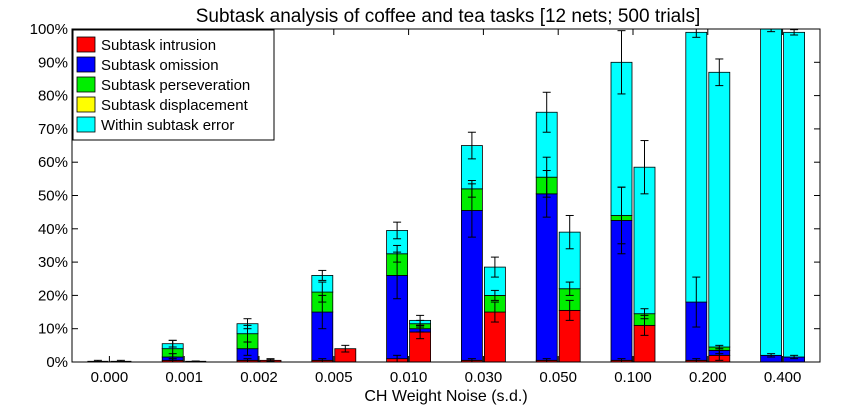  Describe the element at coordinates (708, 377) in the screenshot. I see `x-tick-label: 0.200` at that location.